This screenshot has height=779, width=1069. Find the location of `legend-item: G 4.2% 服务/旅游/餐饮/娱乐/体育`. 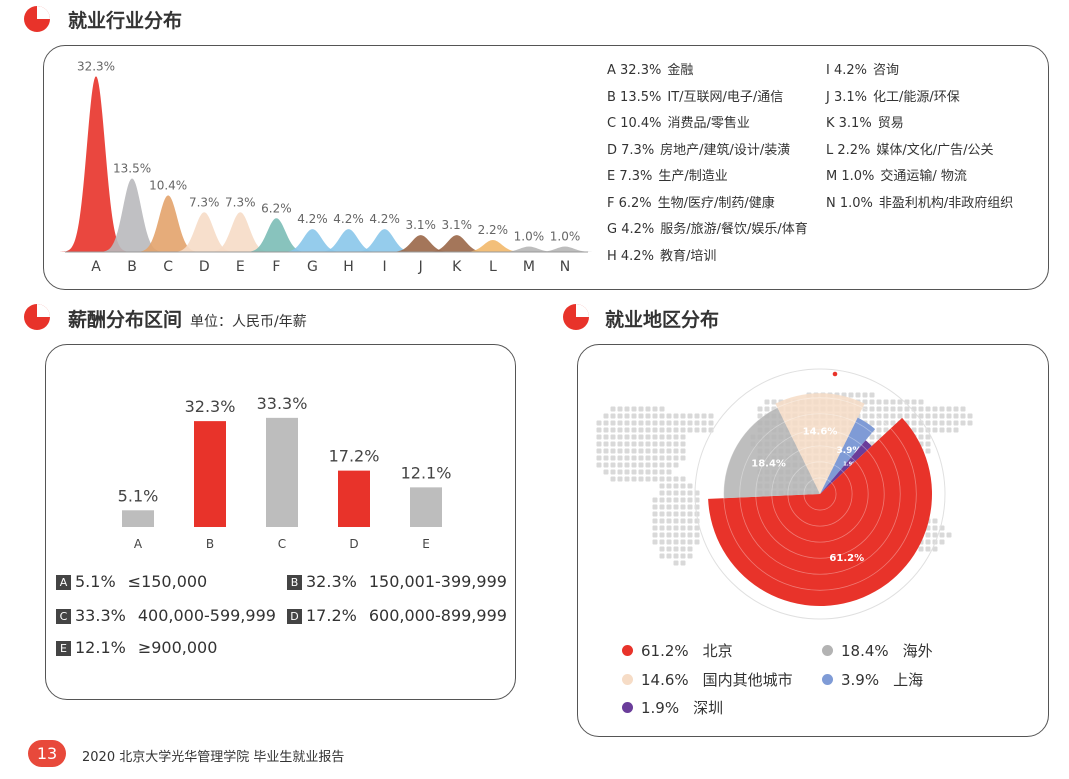

legend-item: G 4.2% 服务/旅游/餐饮/娱乐/体育 is located at coordinates (707, 230).